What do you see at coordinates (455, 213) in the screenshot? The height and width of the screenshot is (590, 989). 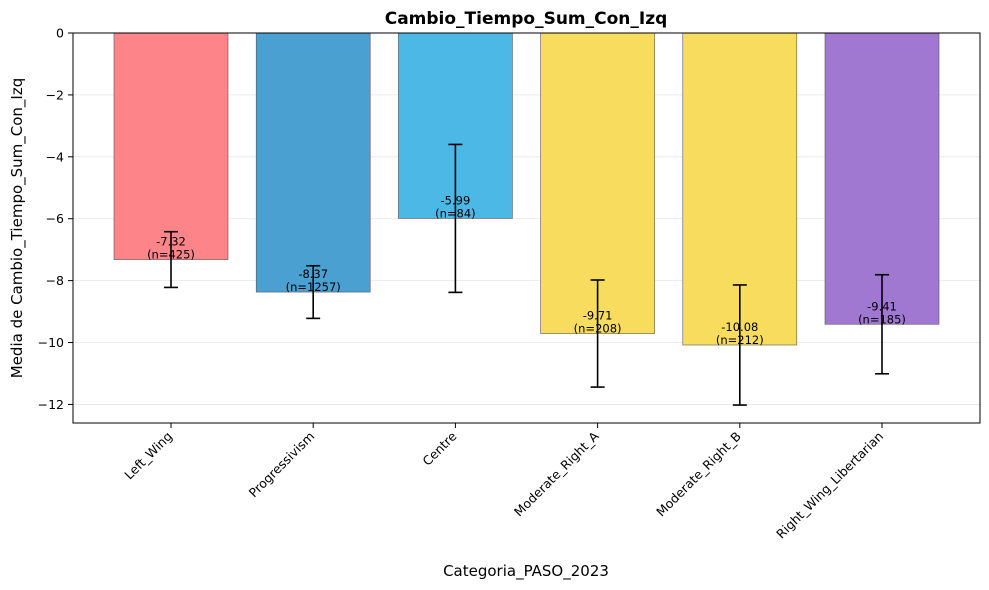 I see `bar-count-label: (n=84)` at bounding box center [455, 213].